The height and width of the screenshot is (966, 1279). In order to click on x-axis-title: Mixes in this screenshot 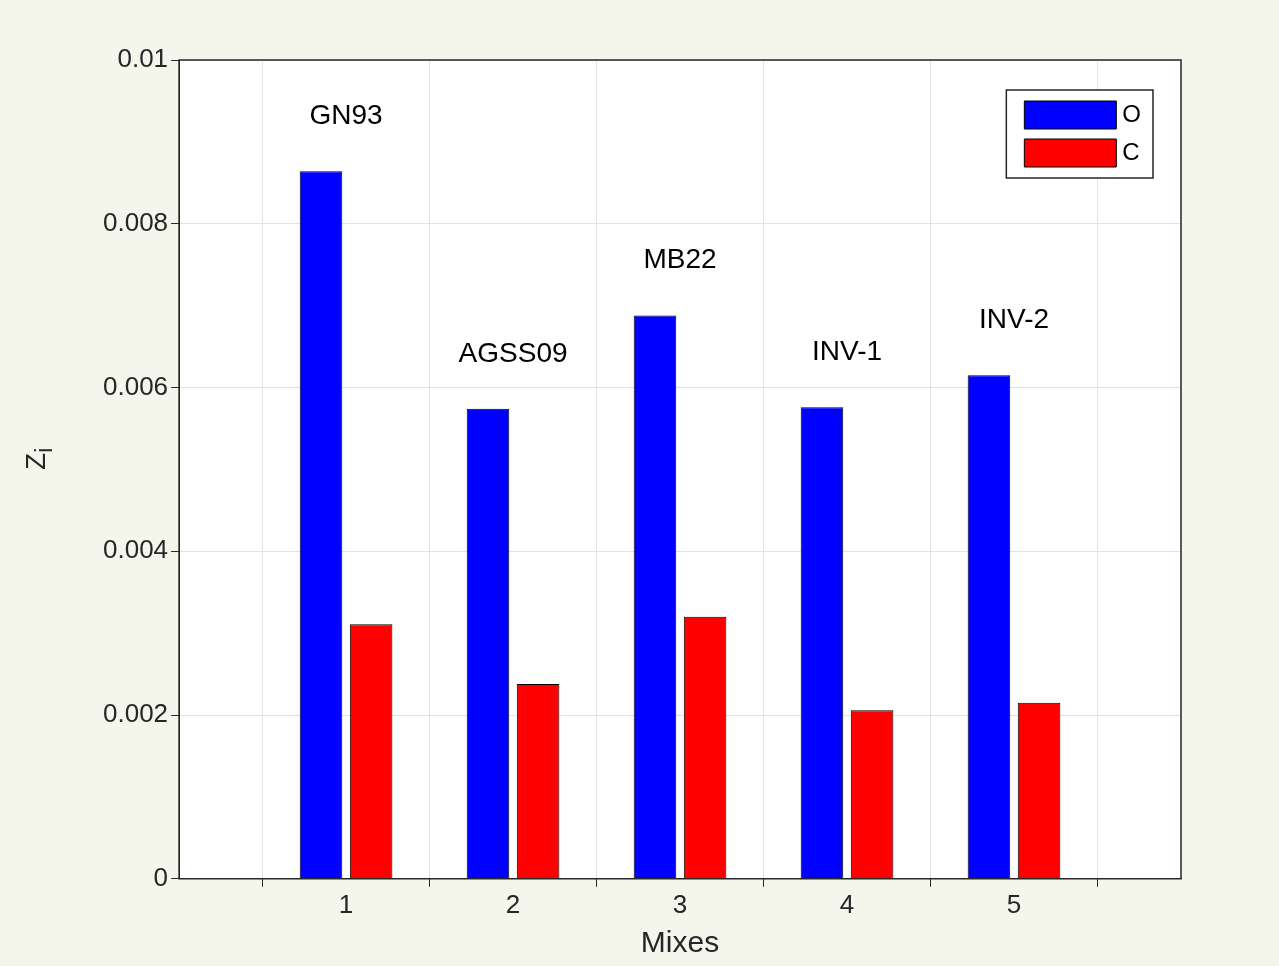, I will do `click(680, 942)`.